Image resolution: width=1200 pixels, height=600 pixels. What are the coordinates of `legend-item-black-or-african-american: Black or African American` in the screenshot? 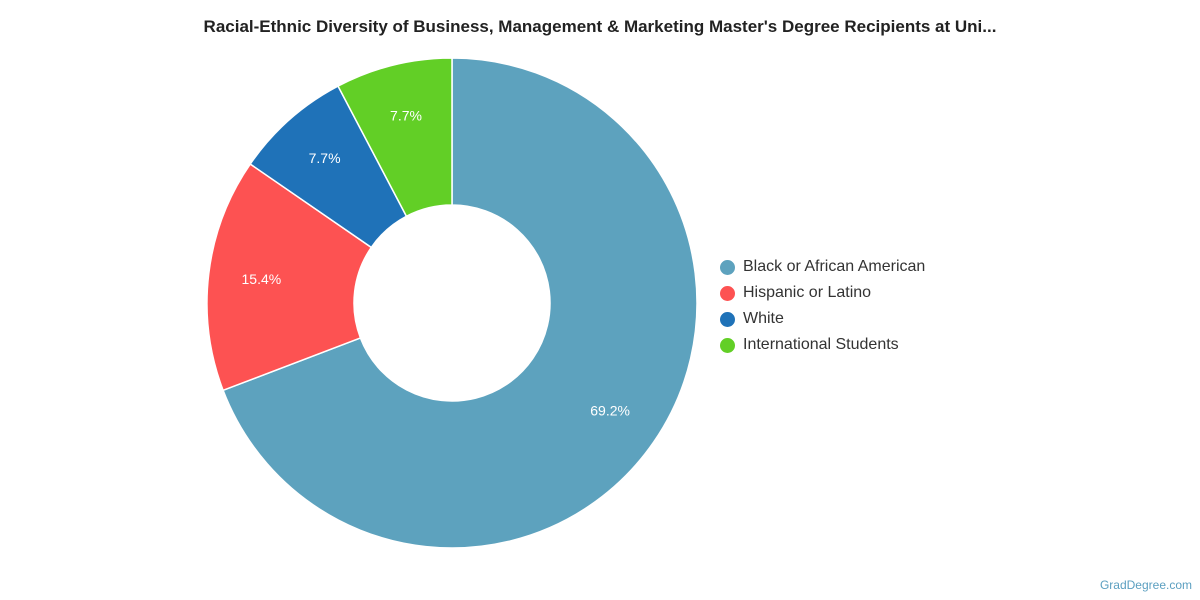 It's located at (822, 267).